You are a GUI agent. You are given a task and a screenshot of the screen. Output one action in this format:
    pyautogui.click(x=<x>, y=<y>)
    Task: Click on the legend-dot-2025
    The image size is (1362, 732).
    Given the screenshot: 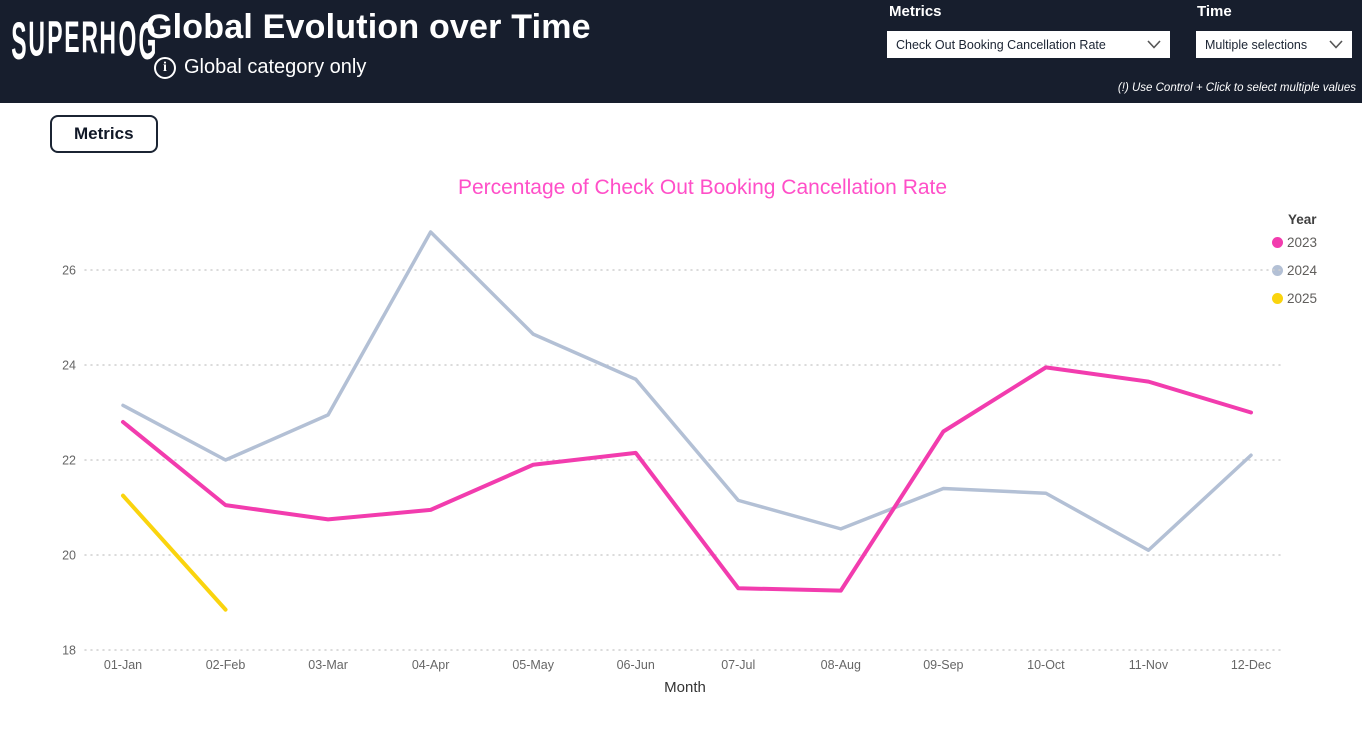 What is the action you would take?
    pyautogui.click(x=1277, y=298)
    